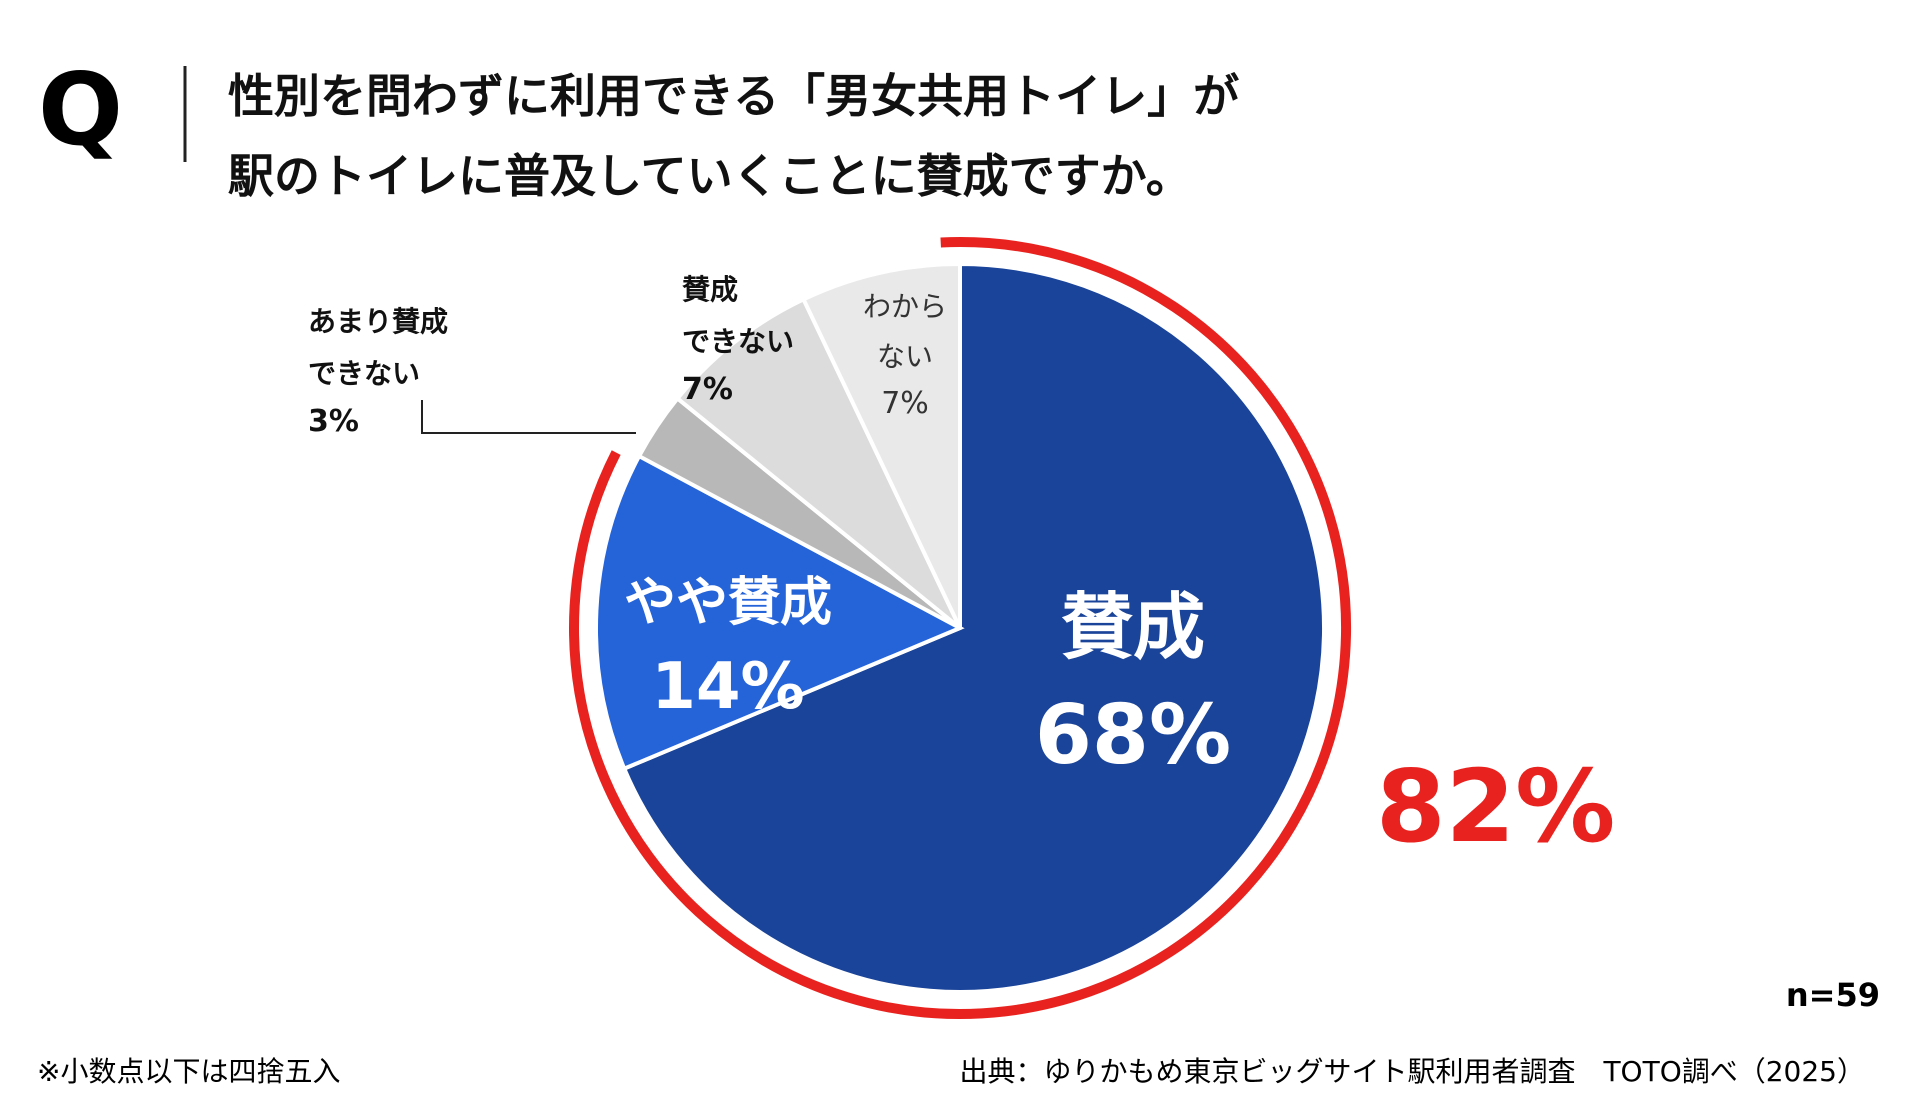 The height and width of the screenshot is (1104, 1920). I want to click on value-label: 68%, so click(1133, 735).